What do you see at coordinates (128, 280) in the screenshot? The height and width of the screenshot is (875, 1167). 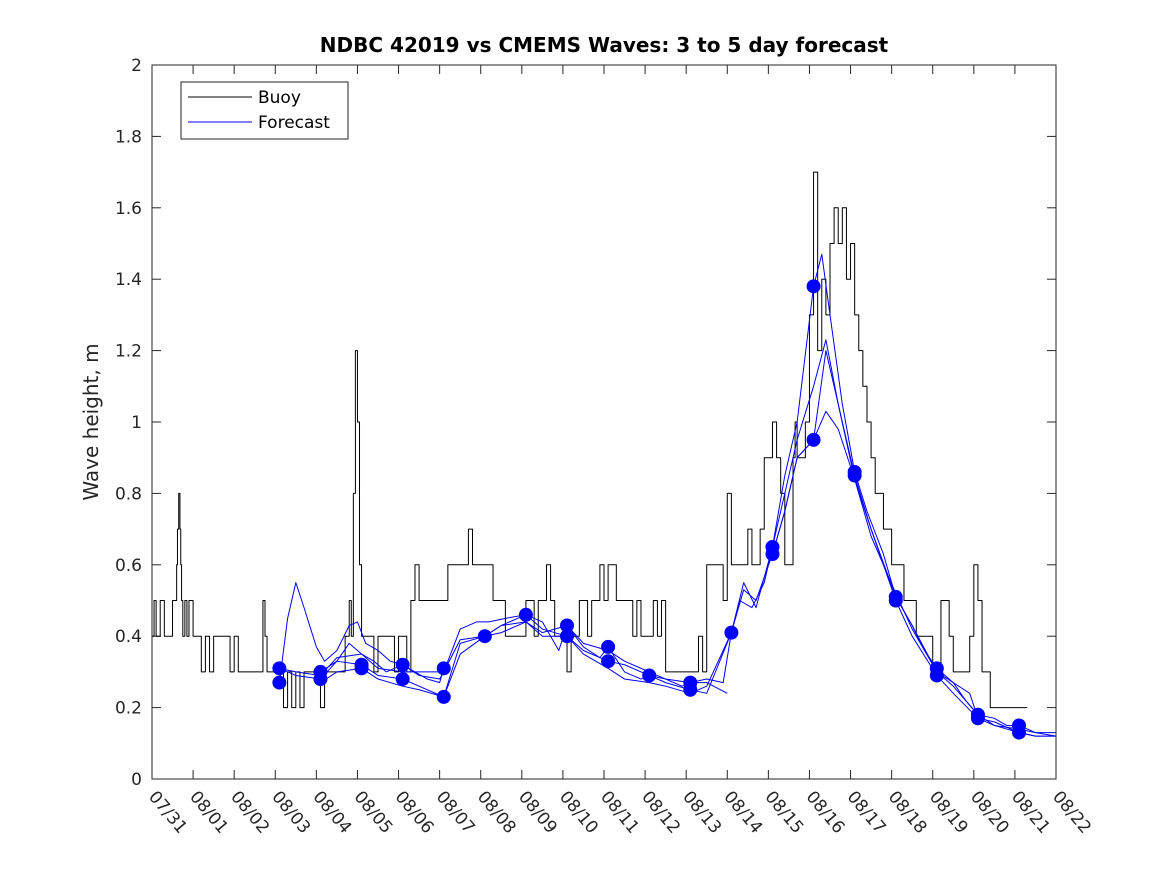 I see `y-tick-label: 1.4` at bounding box center [128, 280].